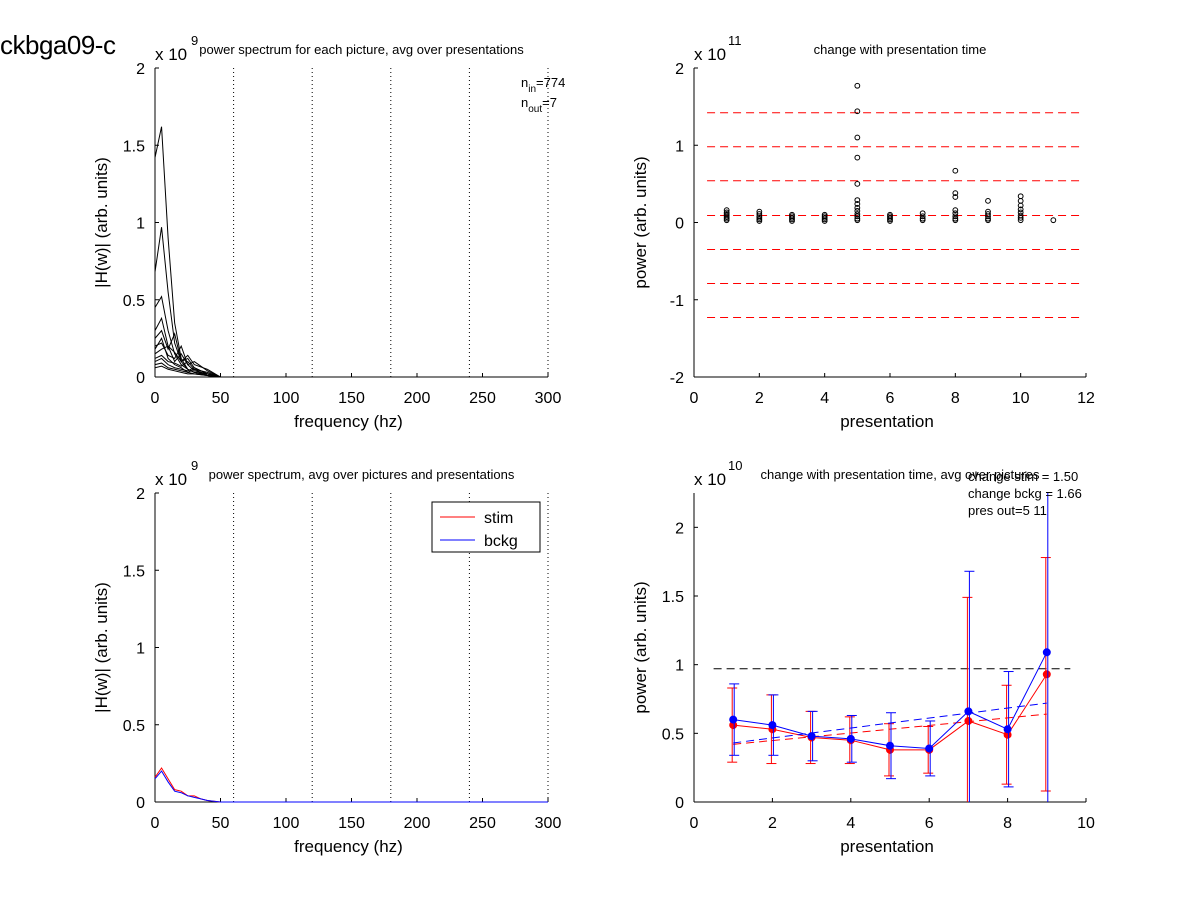  Describe the element at coordinates (286, 398) in the screenshot. I see `x-tick-label: 100` at that location.